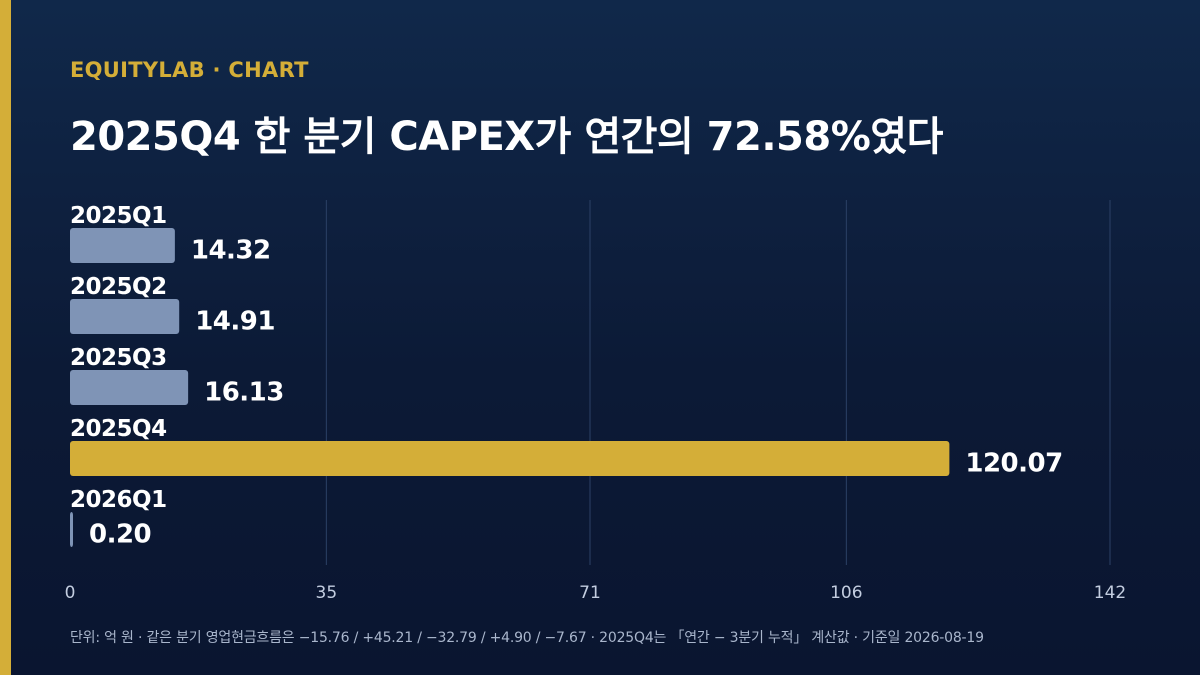 This screenshot has height=675, width=1200. I want to click on category-label: 2025Q2, so click(118, 287).